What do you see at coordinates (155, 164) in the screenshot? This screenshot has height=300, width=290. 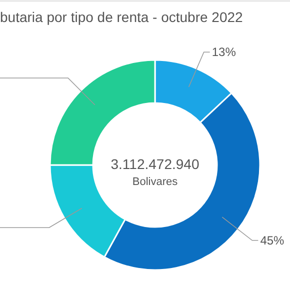 I see `text: 3.112.472.940` at bounding box center [155, 164].